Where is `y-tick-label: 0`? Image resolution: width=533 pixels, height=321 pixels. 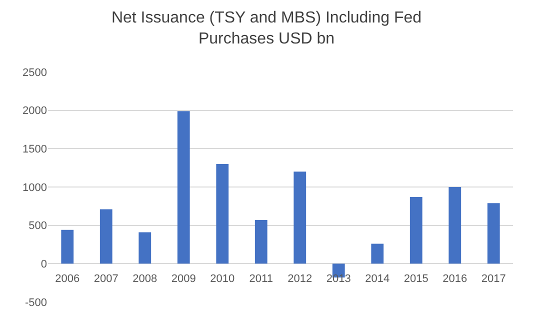
y-tick-label: 0 is located at coordinates (43, 264).